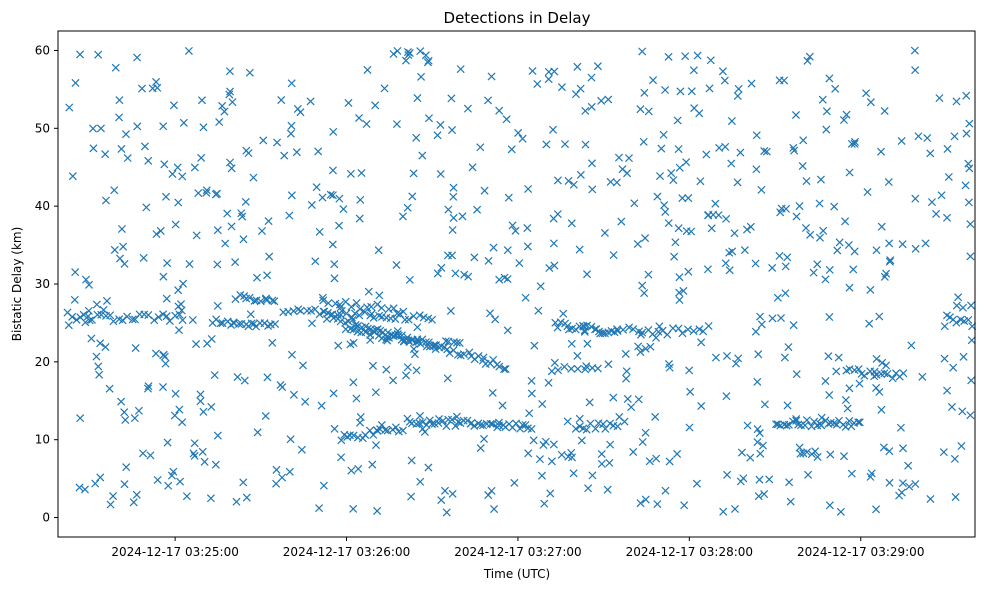 Image resolution: width=989 pixels, height=590 pixels. Describe the element at coordinates (17, 284) in the screenshot. I see `y-axis-label: Bistatic Delay (km)` at that location.